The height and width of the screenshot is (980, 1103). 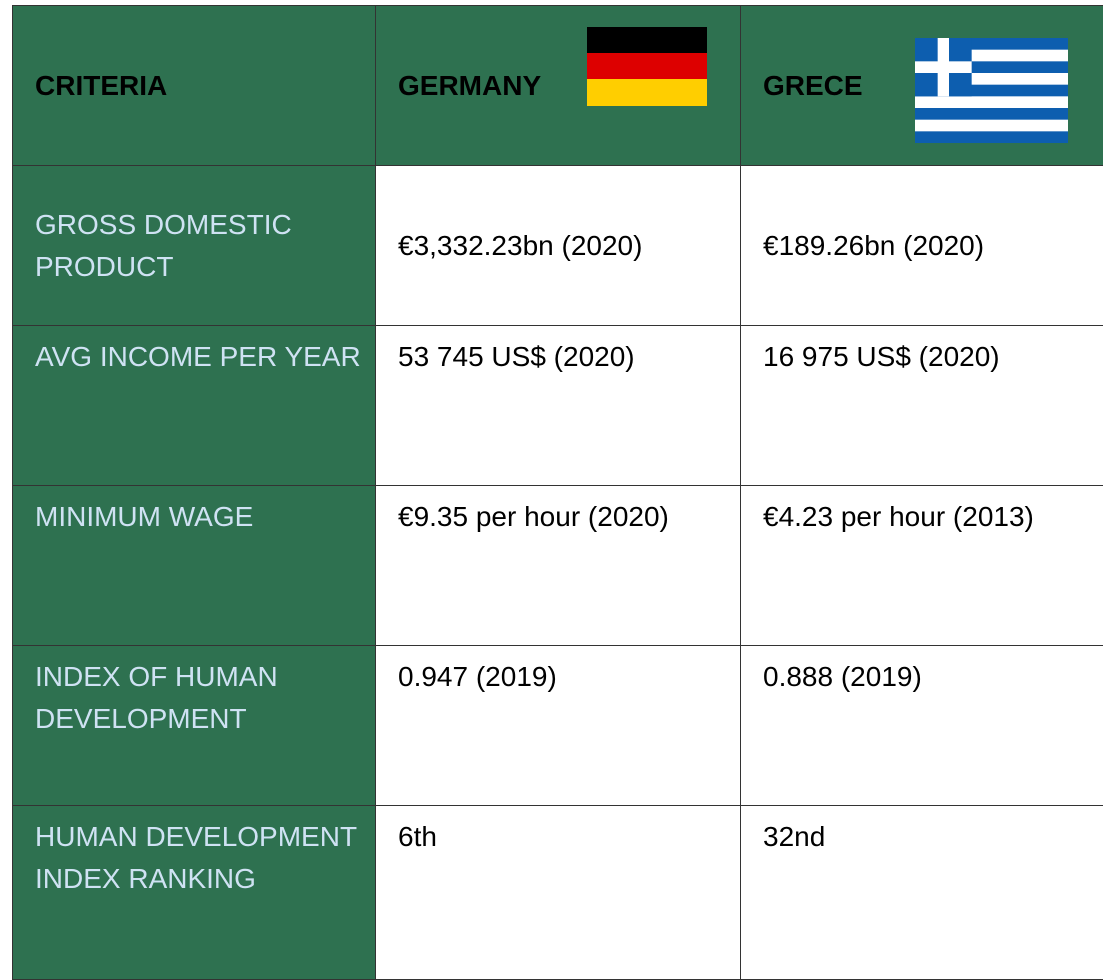 What do you see at coordinates (163, 245) in the screenshot?
I see `criteria-text: GROSS DOMESTIC PRODUCT` at bounding box center [163, 245].